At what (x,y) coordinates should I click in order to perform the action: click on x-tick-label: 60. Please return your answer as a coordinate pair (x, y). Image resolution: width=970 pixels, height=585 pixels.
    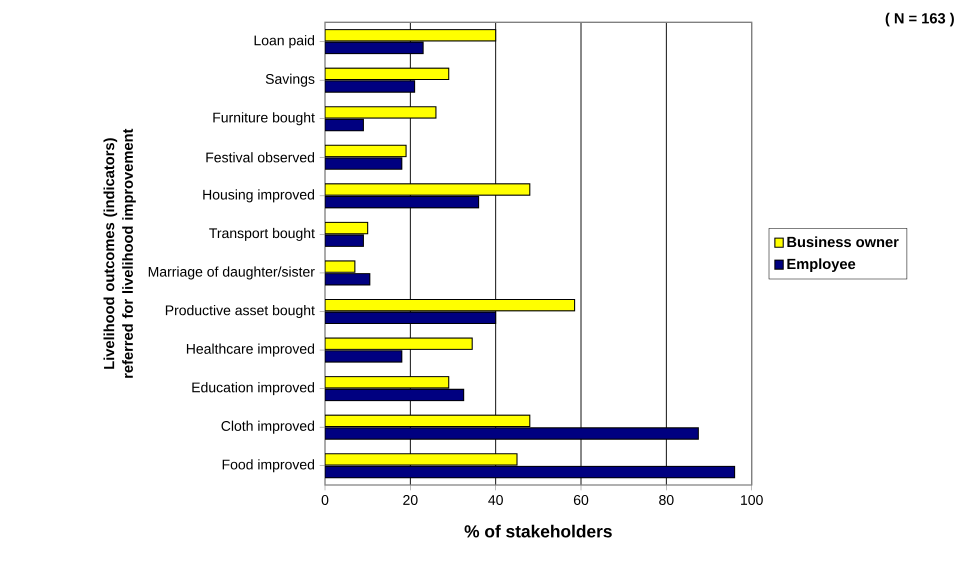
    Looking at the image, I should click on (581, 500).